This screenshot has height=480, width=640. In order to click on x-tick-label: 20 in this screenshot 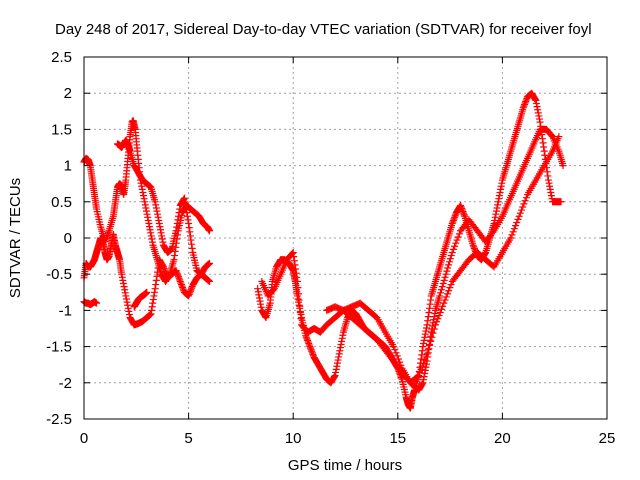, I will do `click(502, 438)`.